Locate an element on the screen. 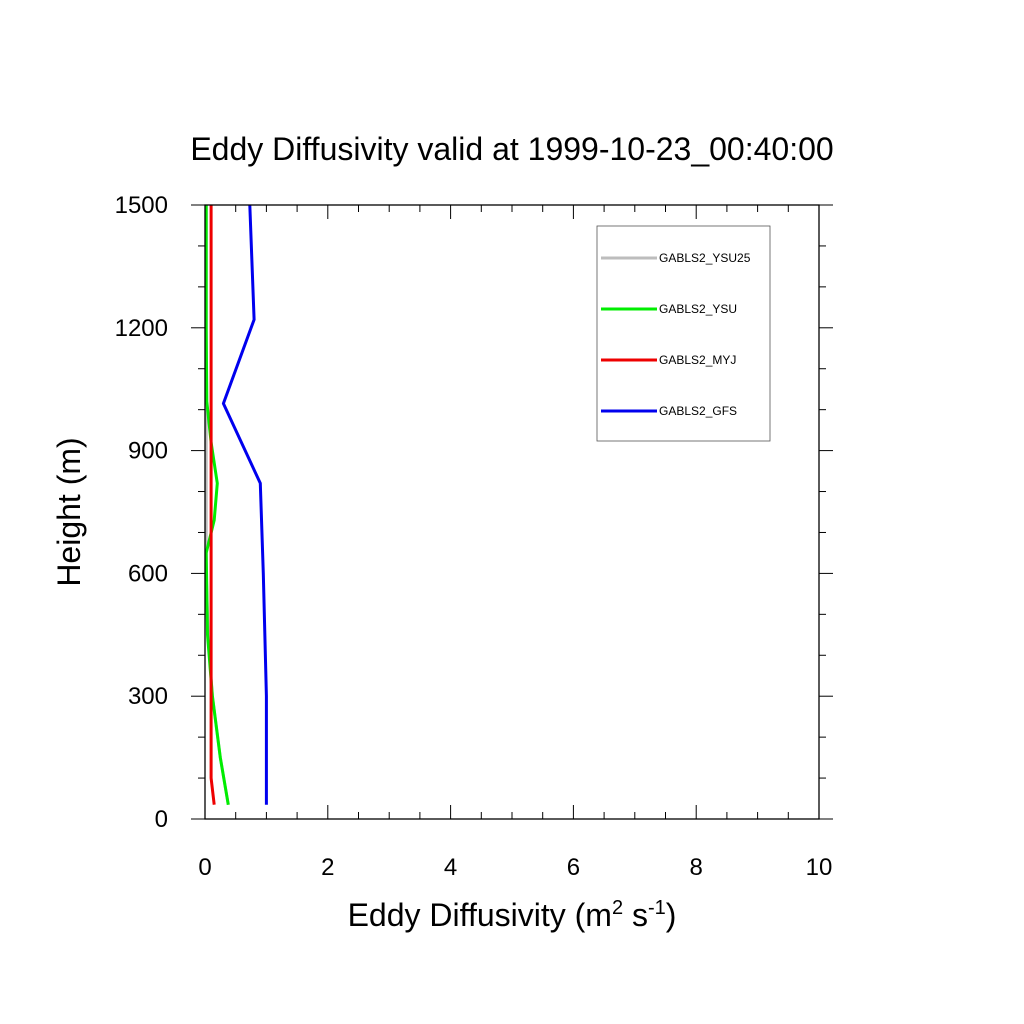 The height and width of the screenshot is (1024, 1024). x-tick-label: 10 is located at coordinates (819, 867).